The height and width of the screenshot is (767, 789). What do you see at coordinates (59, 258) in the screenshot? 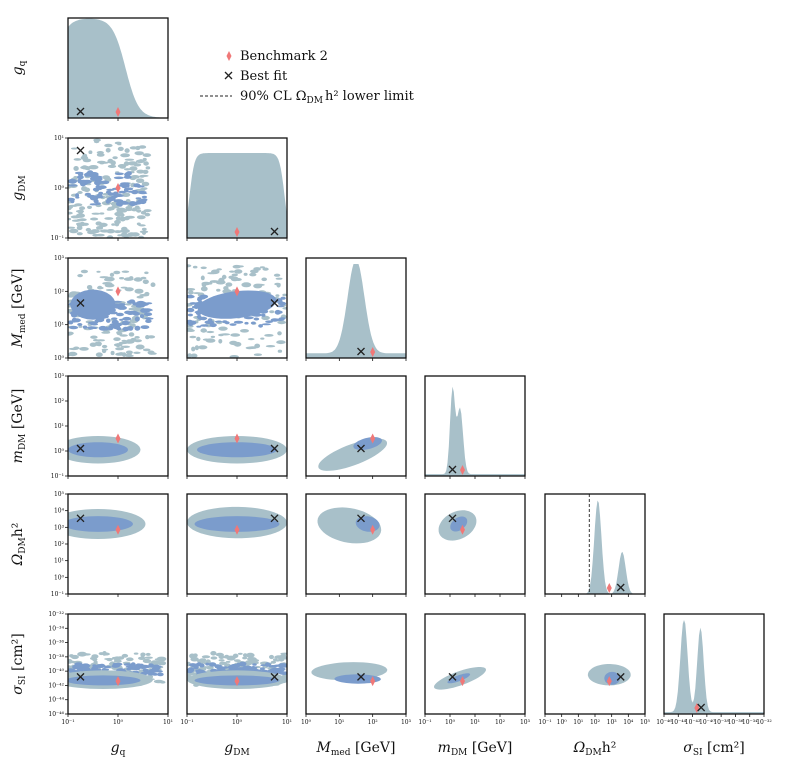
I see `y-tick-label: 10³` at bounding box center [59, 258].